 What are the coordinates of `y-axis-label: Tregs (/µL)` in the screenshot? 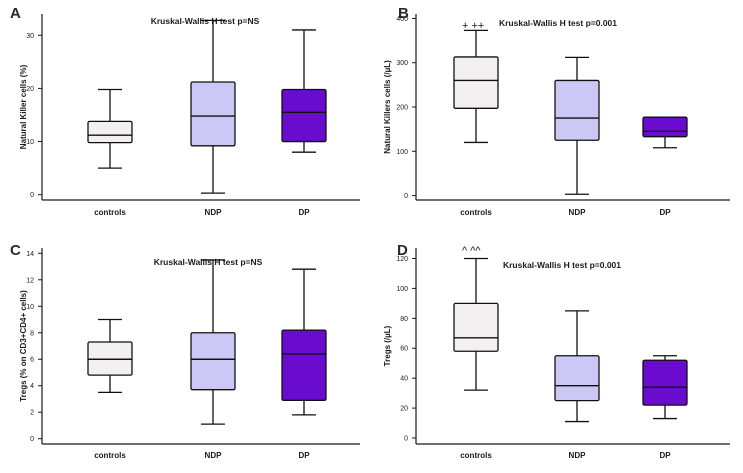 It's located at (387, 345).